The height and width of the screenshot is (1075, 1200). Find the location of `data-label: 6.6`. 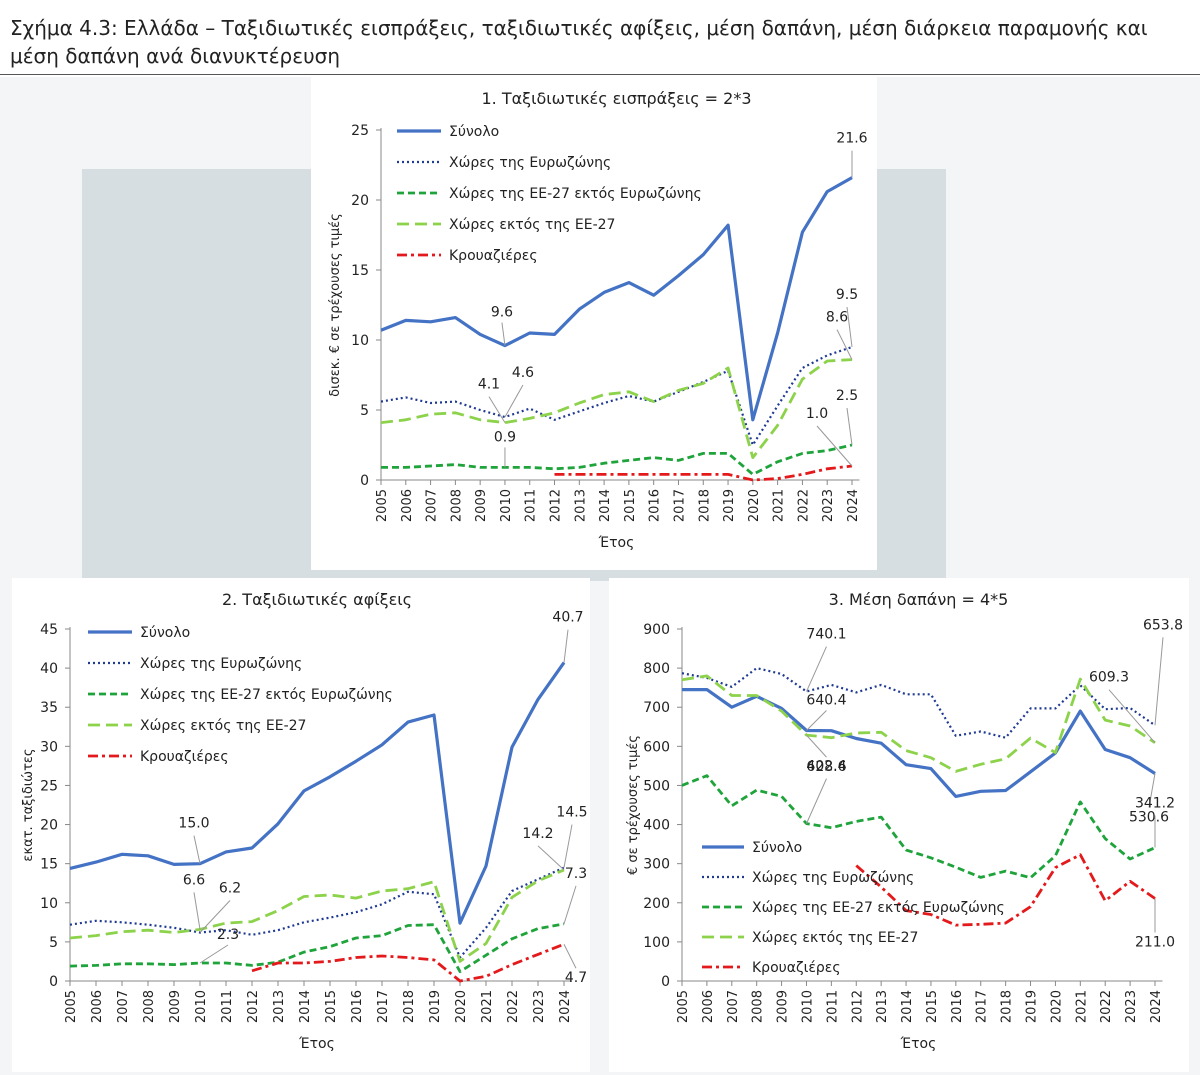

data-label: 6.6 is located at coordinates (194, 880).